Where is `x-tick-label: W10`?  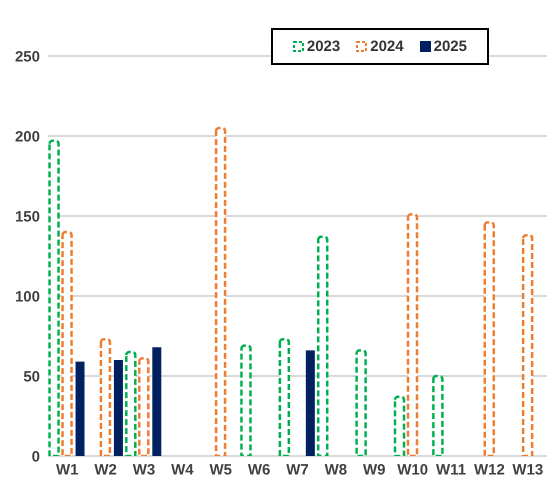
x-tick-label: W10 is located at coordinates (412, 470).